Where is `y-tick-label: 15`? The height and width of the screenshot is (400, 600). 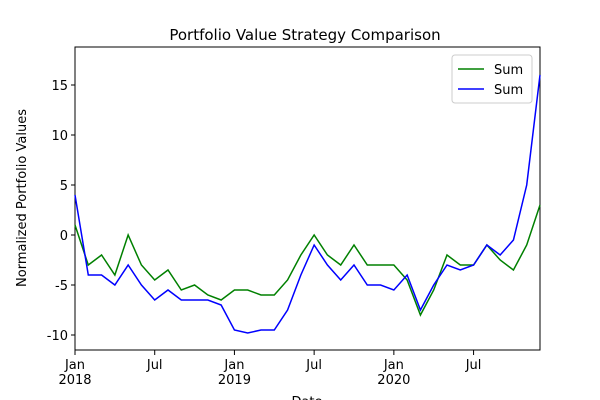
y-tick-label: 15 is located at coordinates (59, 86).